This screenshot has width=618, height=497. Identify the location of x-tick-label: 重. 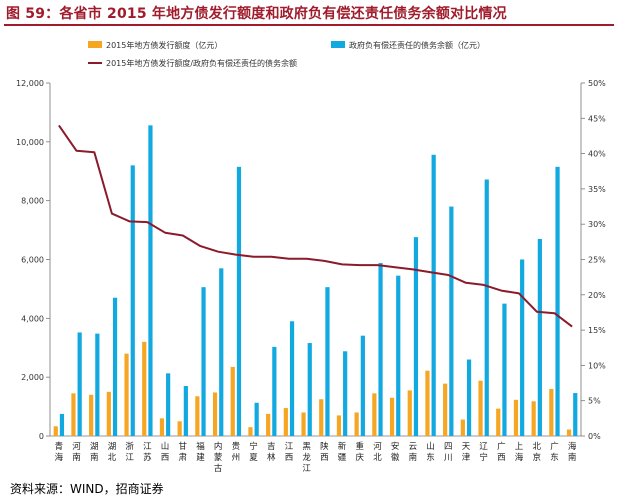
(359, 446).